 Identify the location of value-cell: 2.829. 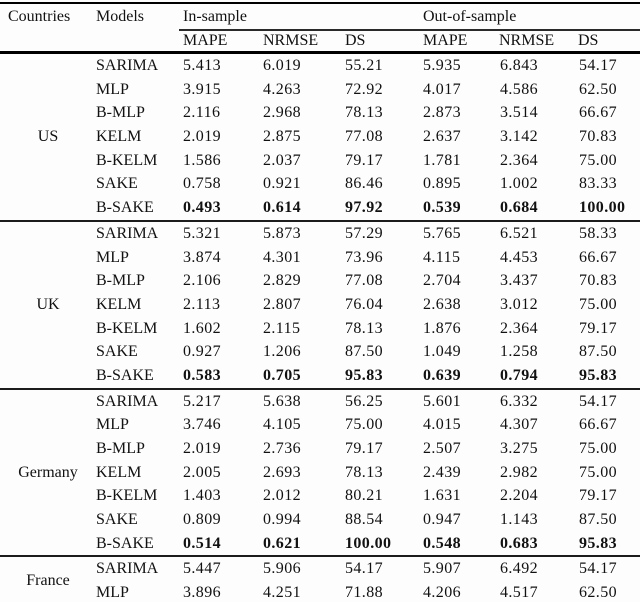
(282, 281).